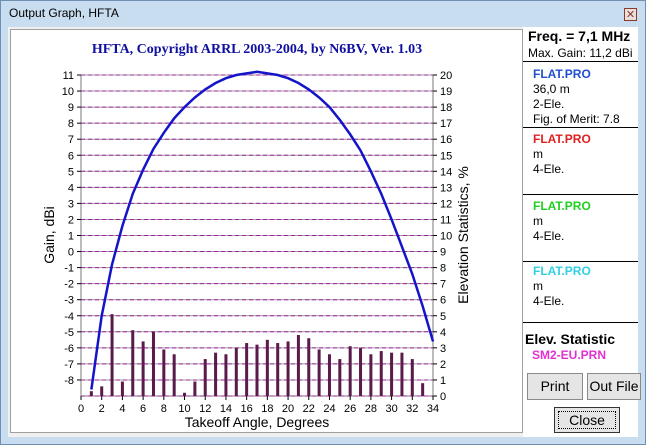 This screenshot has height=445, width=646. What do you see at coordinates (69, 285) in the screenshot?
I see `y-tick-label: -2` at bounding box center [69, 285].